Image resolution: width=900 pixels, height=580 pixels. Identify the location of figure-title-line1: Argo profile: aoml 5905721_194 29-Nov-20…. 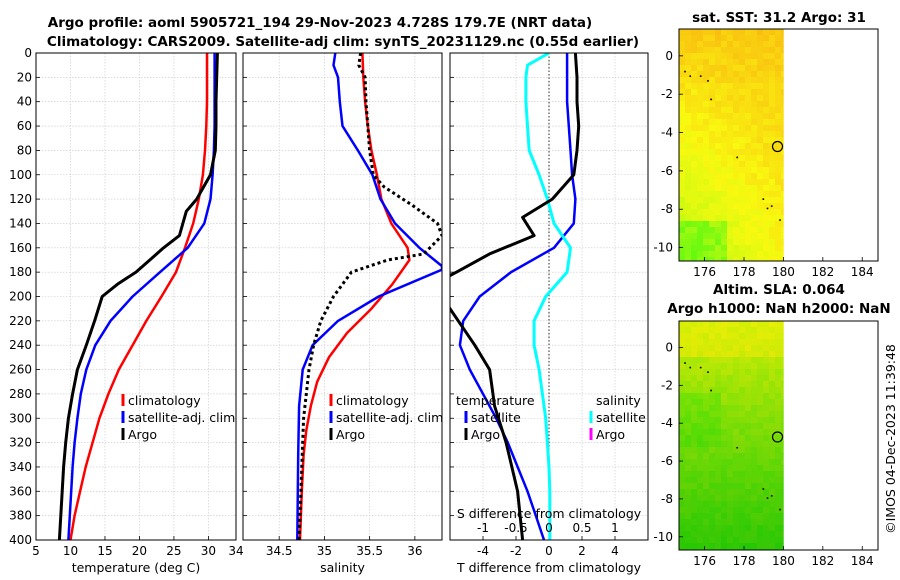
(320, 23).